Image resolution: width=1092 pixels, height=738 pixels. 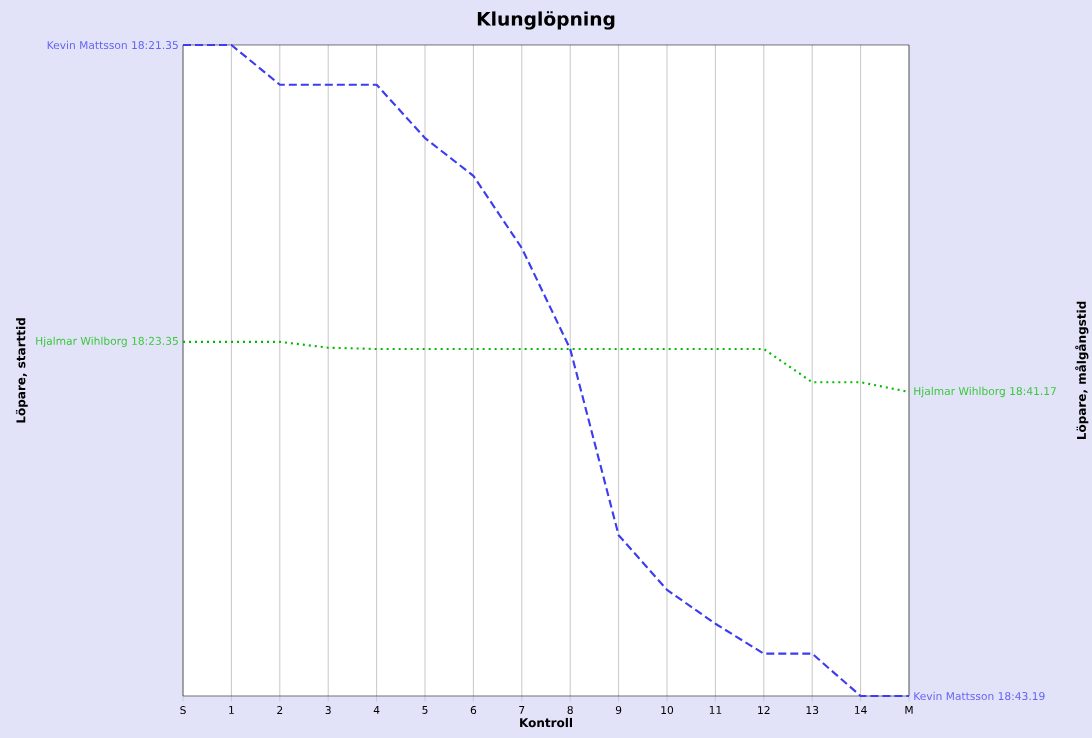 I want to click on x-tick-label: 5, so click(x=425, y=710).